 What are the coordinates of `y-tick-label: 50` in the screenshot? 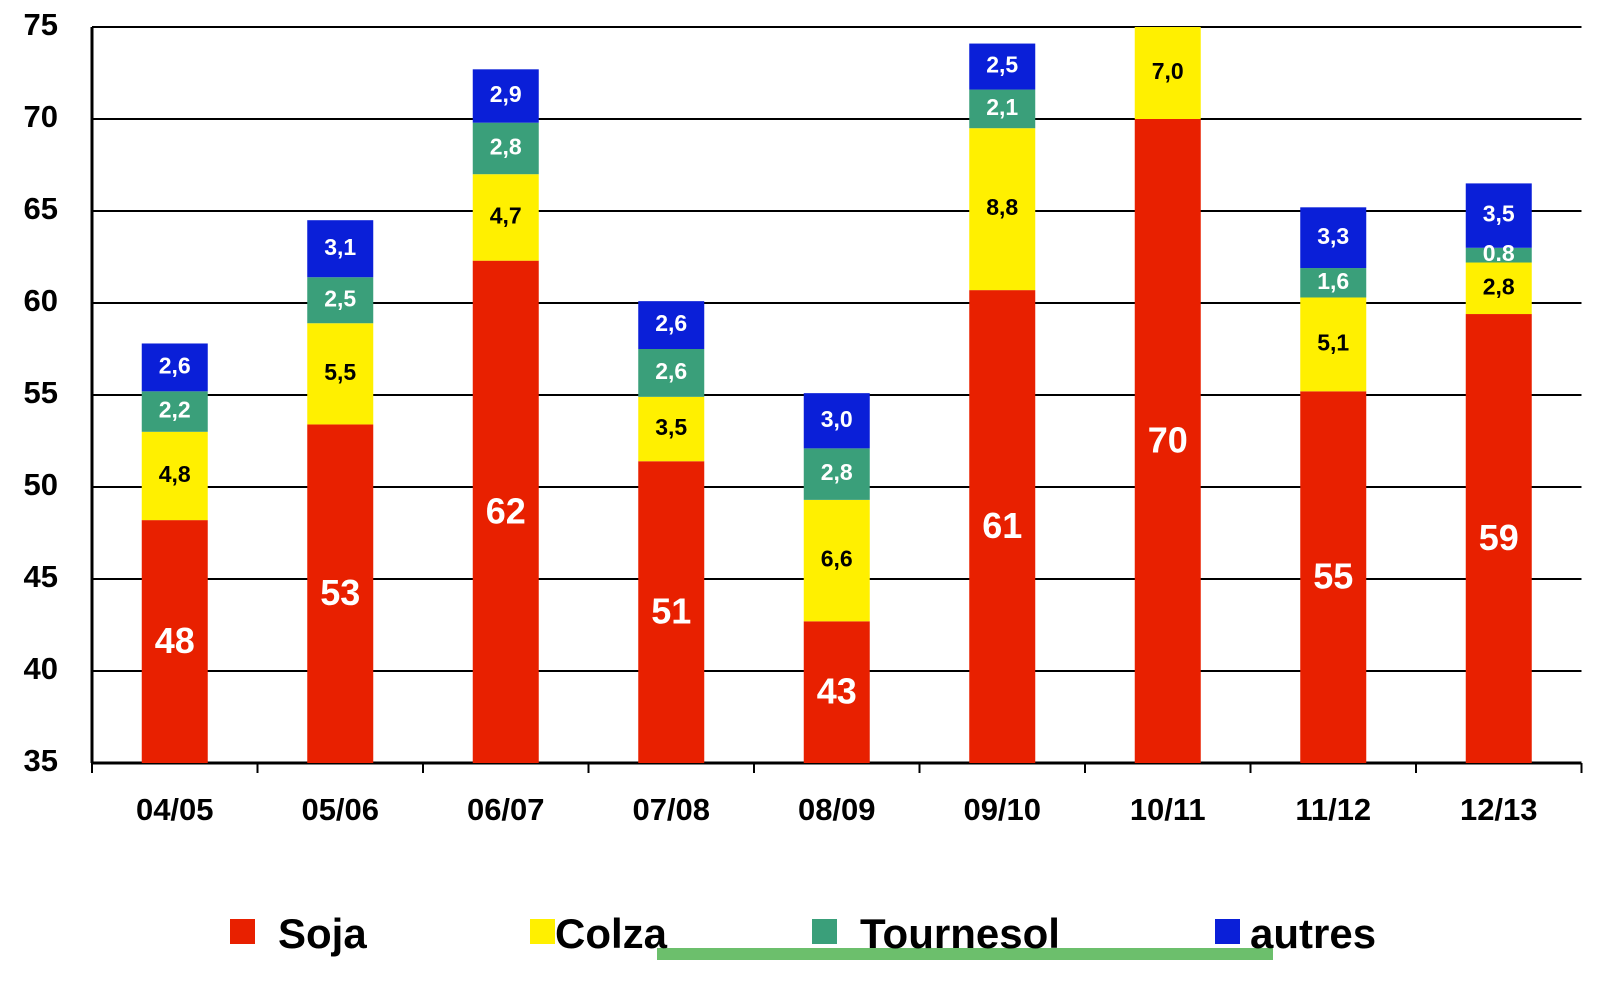 It's located at (41, 484).